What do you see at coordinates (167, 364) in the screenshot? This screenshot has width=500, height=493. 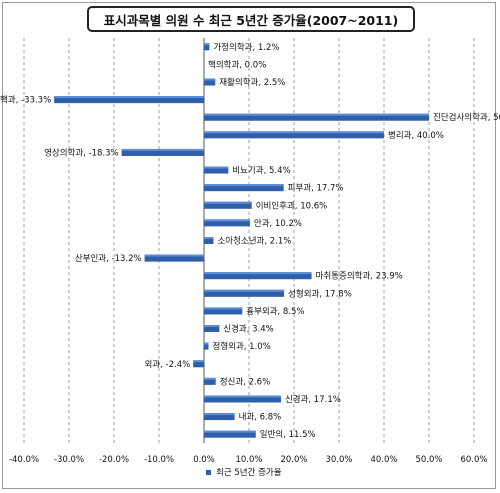 I see `bar-data-label: 외과, -2.4%` at bounding box center [167, 364].